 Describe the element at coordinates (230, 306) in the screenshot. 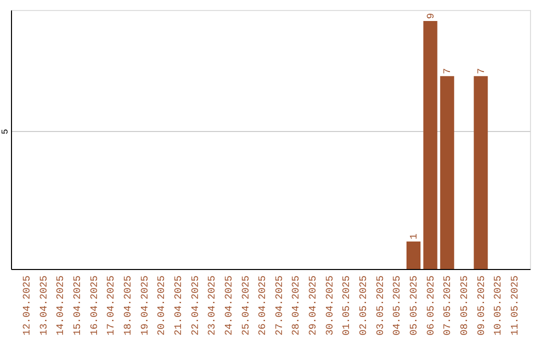

I see `x-tick-label: 24.04.2025` at that location.